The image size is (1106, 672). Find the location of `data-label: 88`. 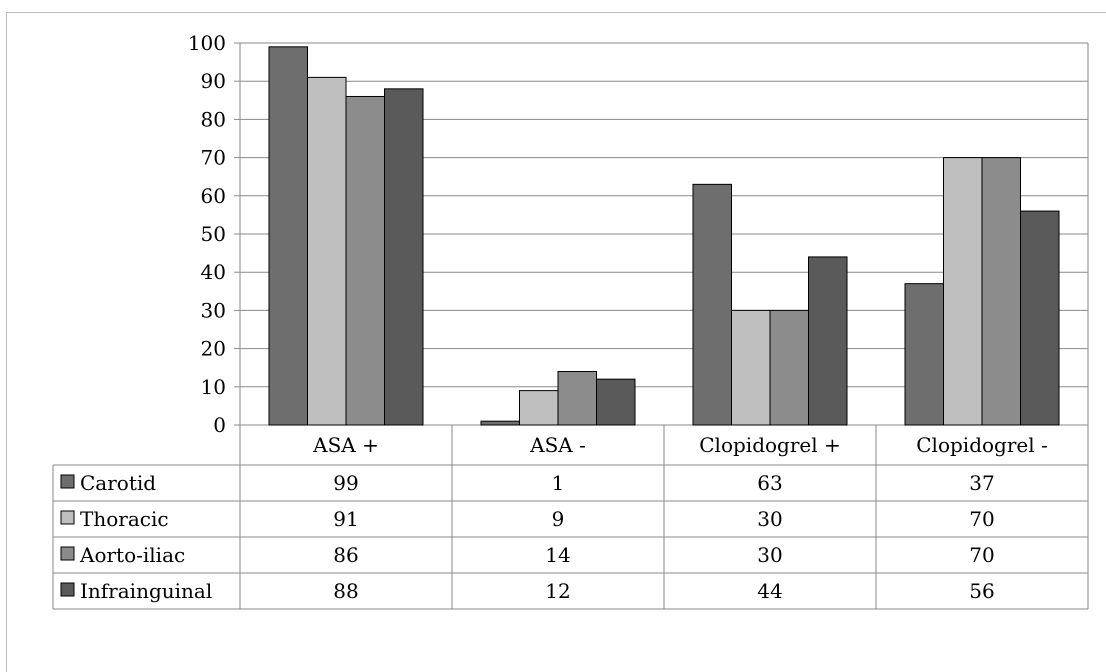

data-label: 88 is located at coordinates (345, 591).